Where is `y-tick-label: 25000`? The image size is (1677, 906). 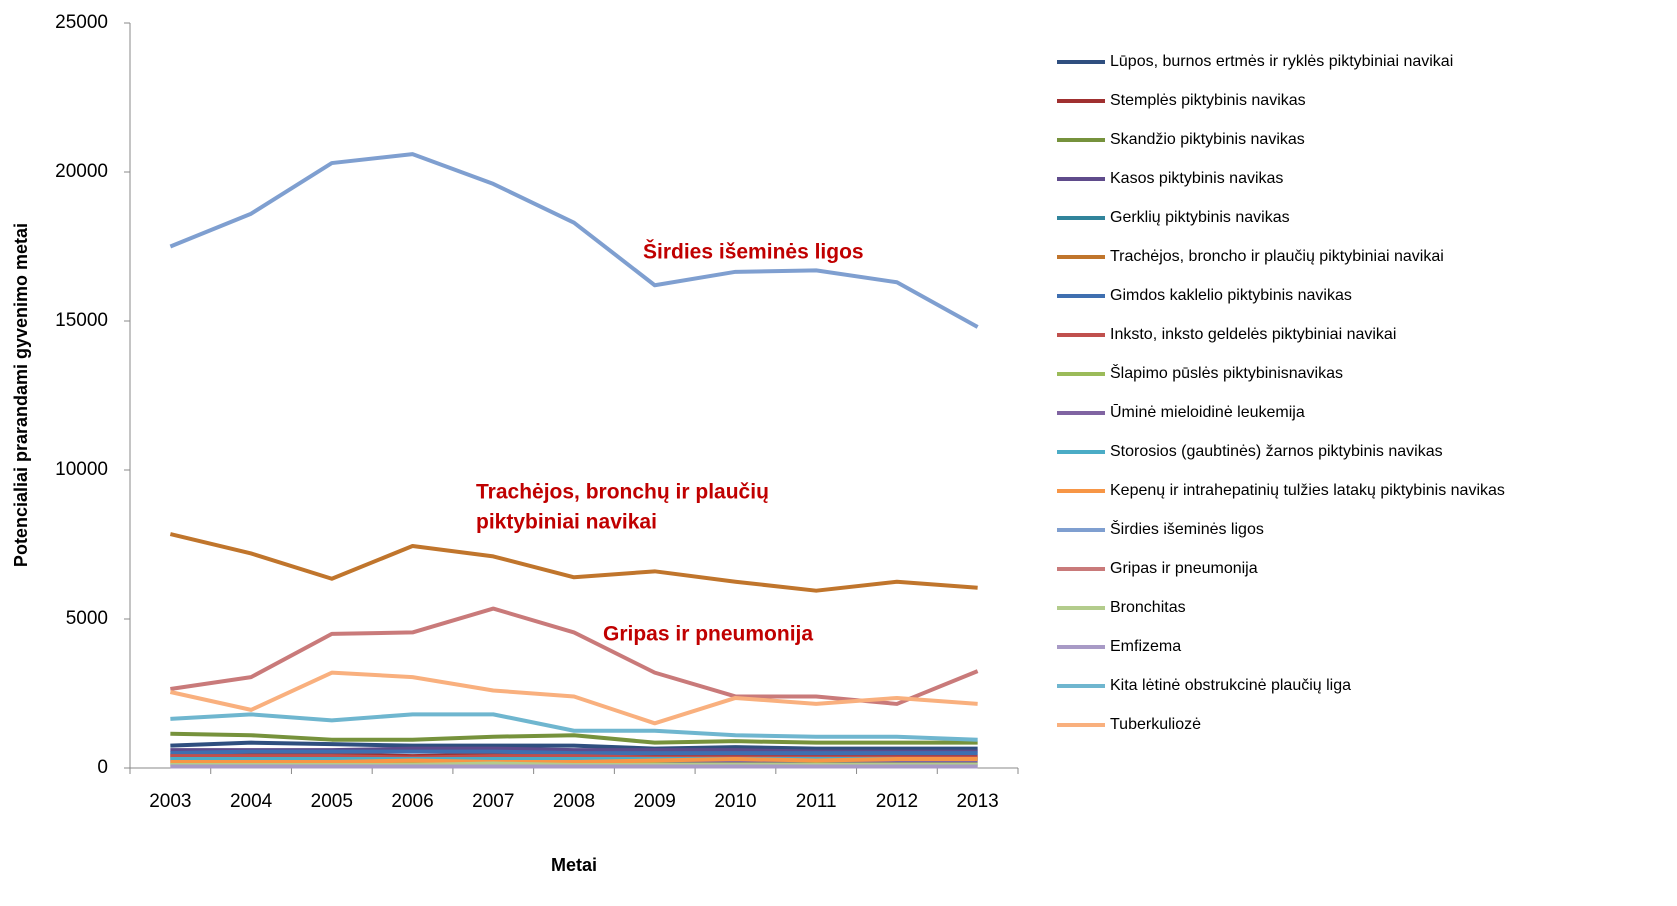 y-tick-label: 25000 is located at coordinates (81, 22).